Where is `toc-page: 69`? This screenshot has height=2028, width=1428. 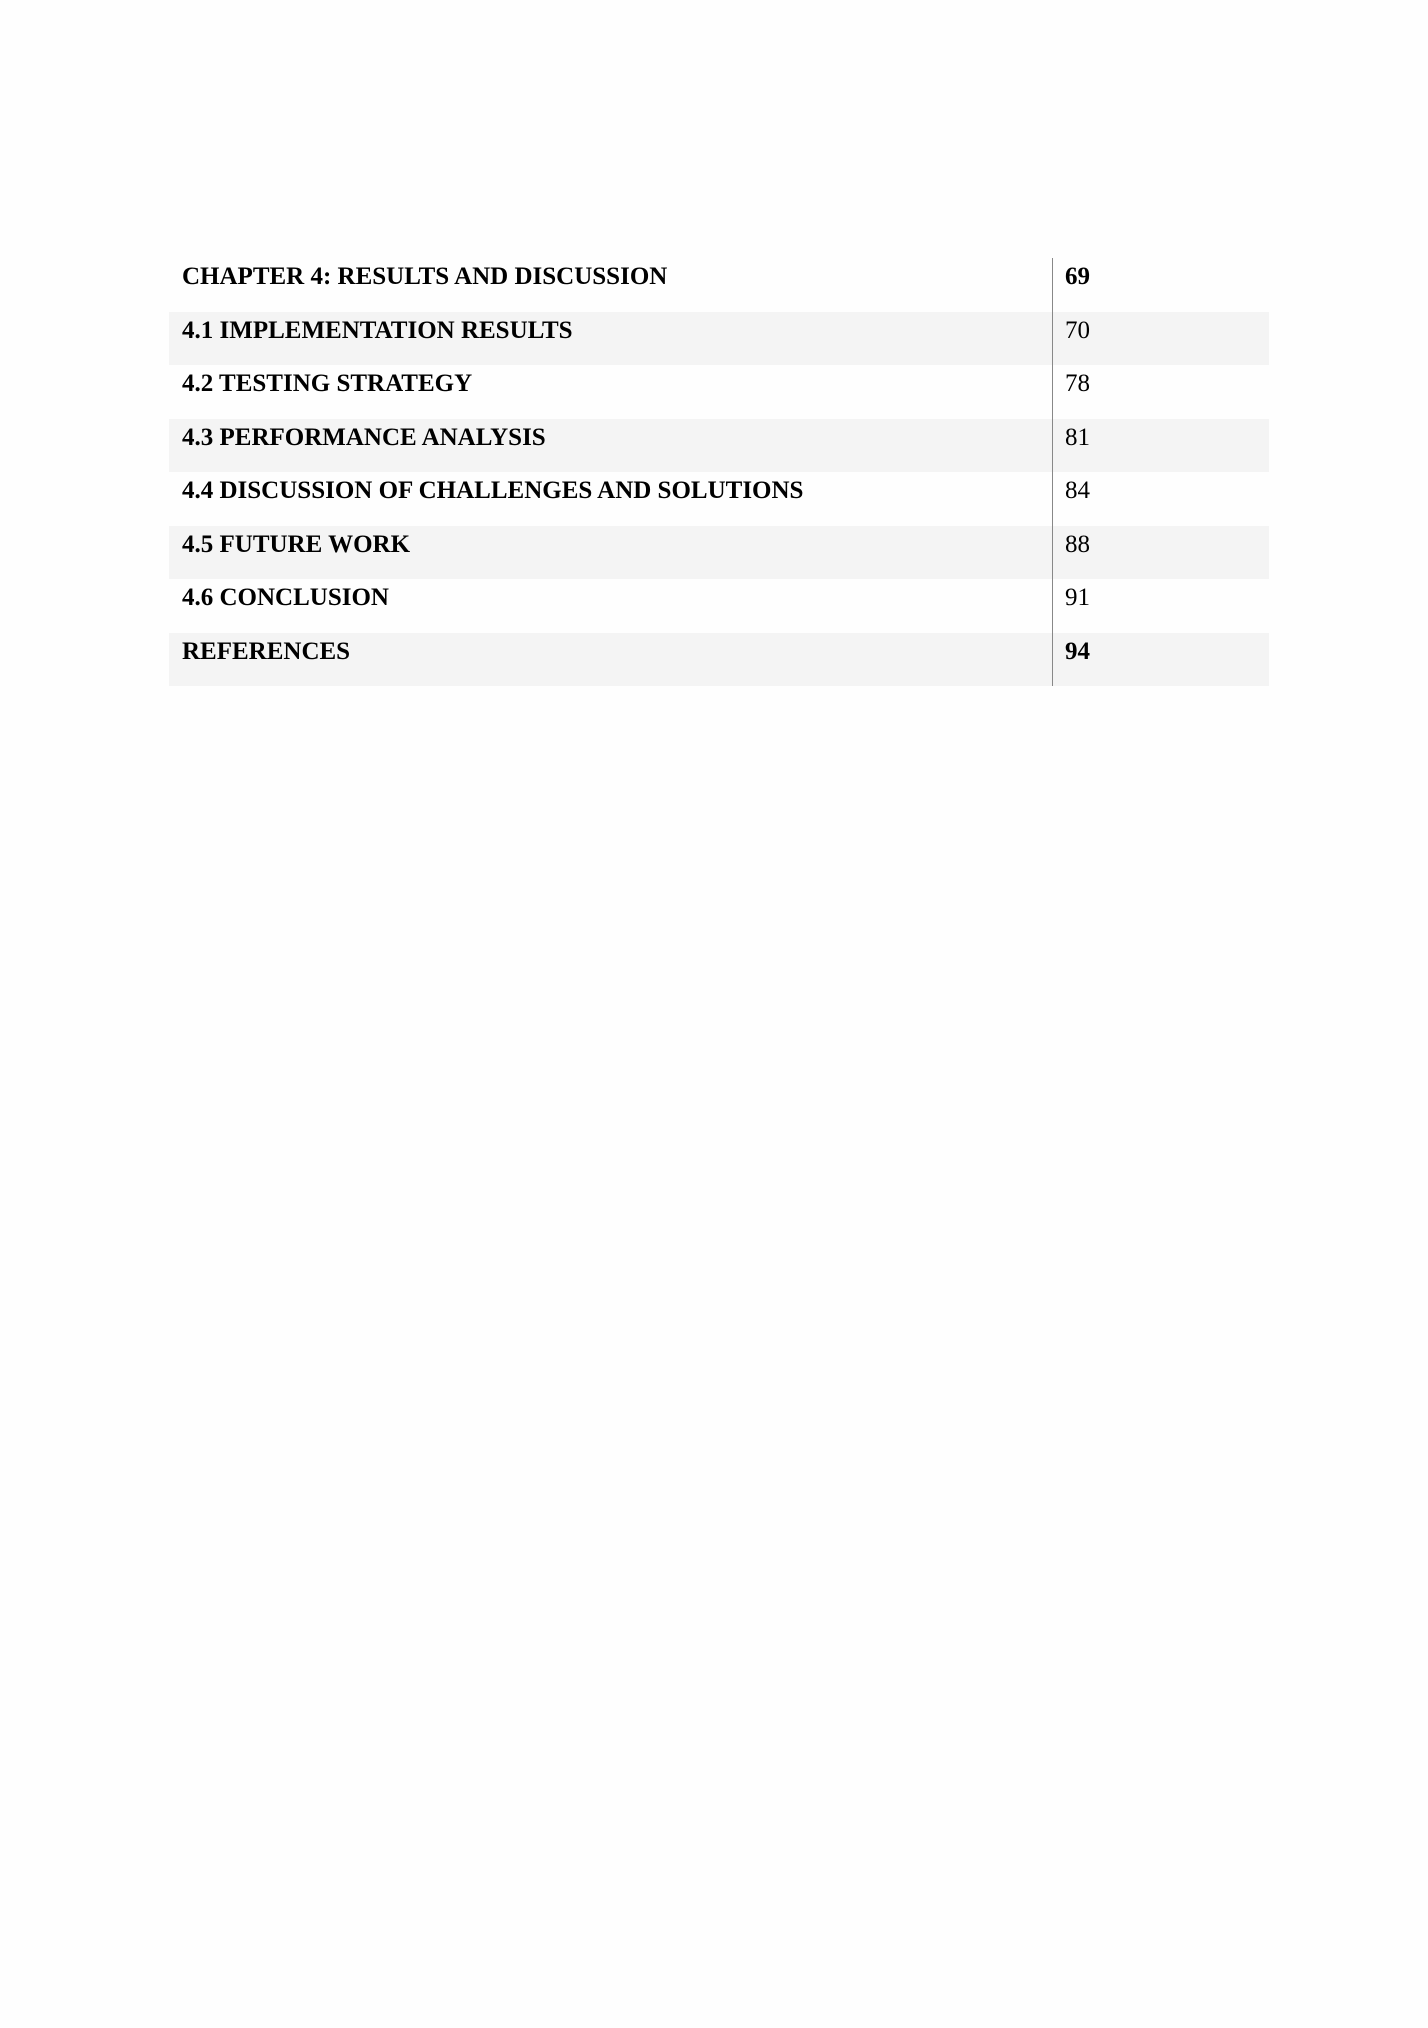 toc-page: 69 is located at coordinates (1160, 285).